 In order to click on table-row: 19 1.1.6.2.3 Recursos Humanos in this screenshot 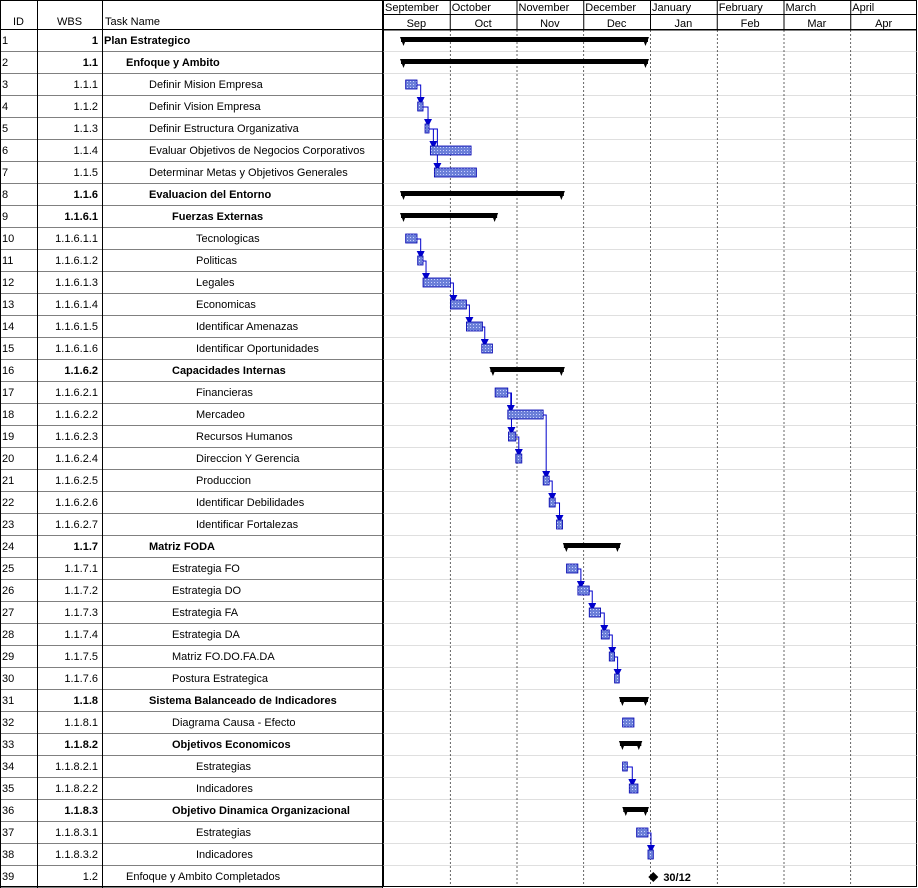, I will do `click(191, 437)`.